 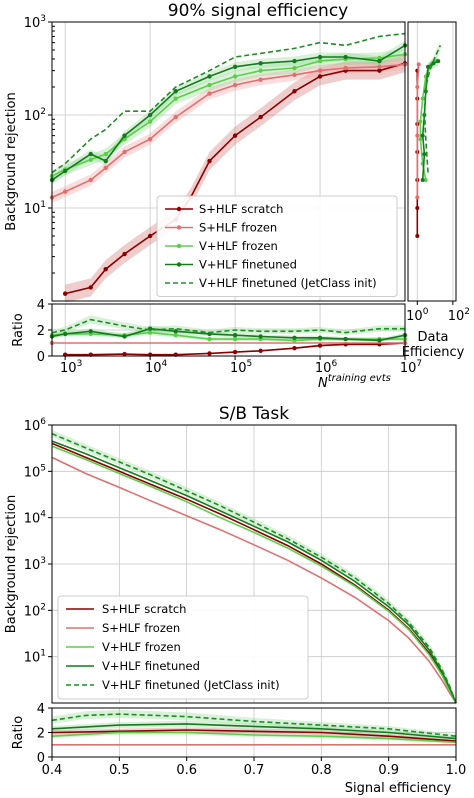 I want to click on ratio1-ytick-label-1: 2, so click(x=41, y=331).